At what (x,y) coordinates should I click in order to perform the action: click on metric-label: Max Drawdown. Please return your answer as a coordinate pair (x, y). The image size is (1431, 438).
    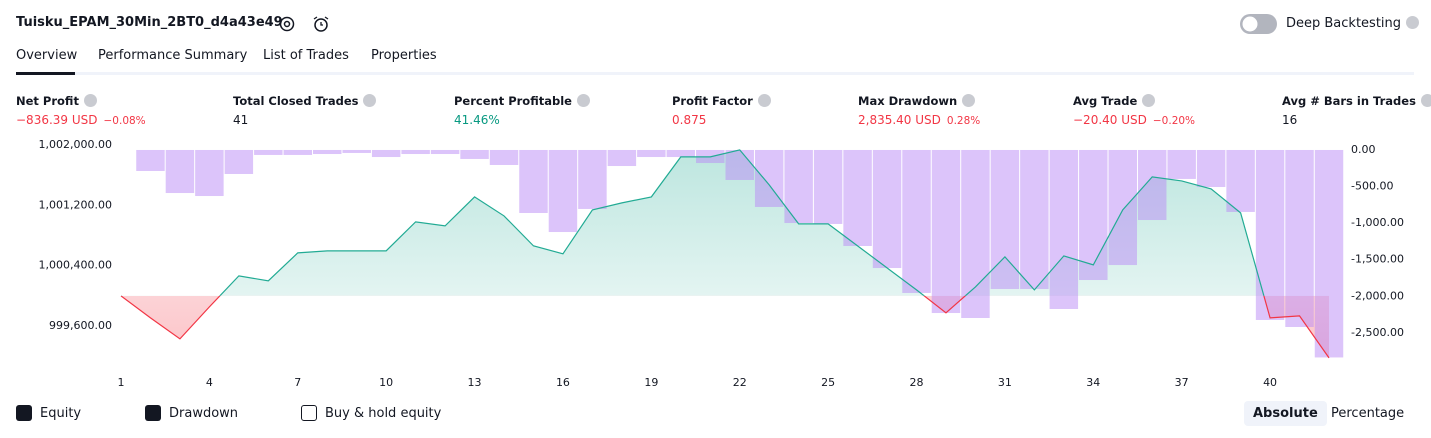
    Looking at the image, I should click on (917, 101).